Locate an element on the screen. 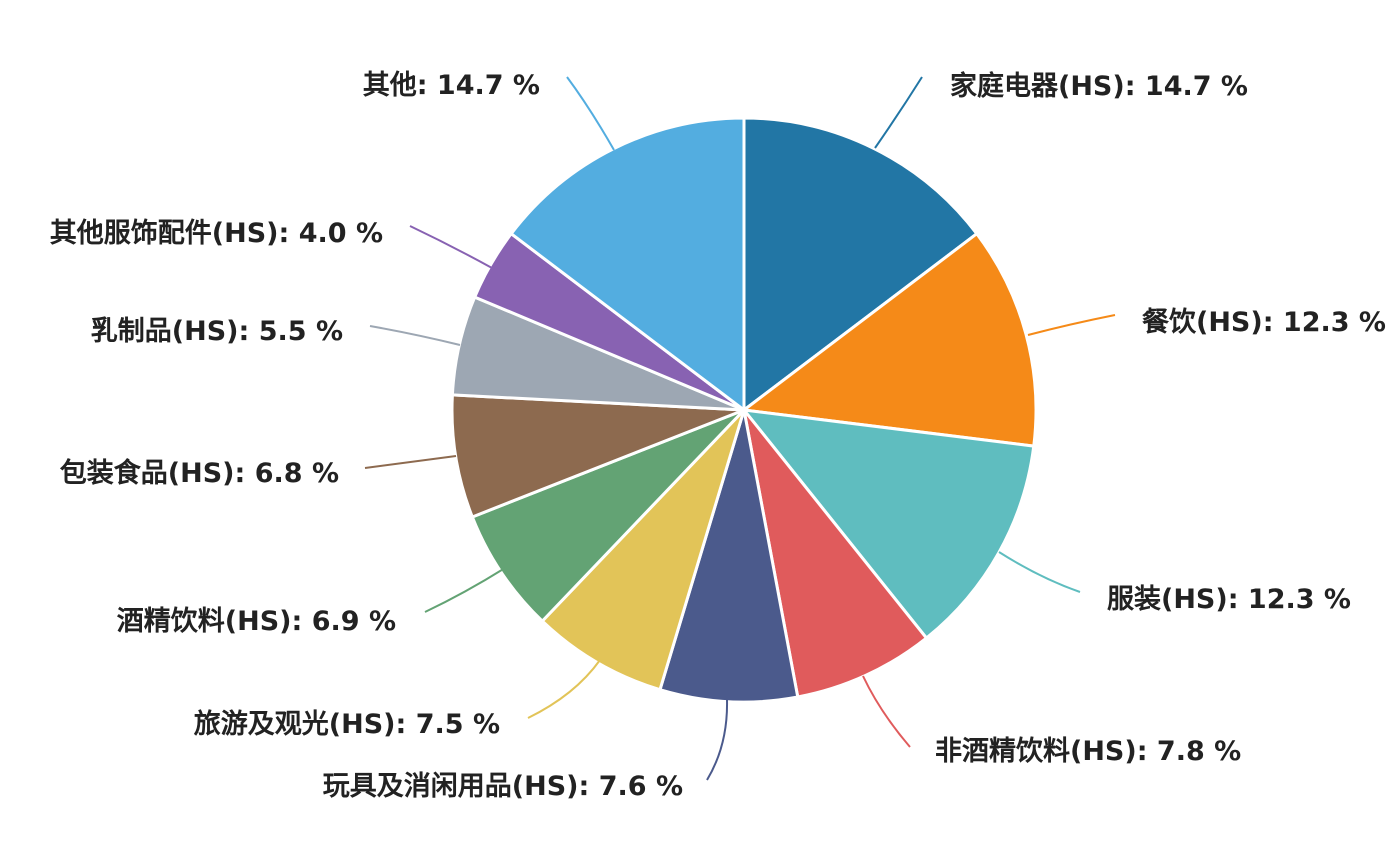 The height and width of the screenshot is (843, 1399). slice-label: 其他: 14.7 % is located at coordinates (451, 85).